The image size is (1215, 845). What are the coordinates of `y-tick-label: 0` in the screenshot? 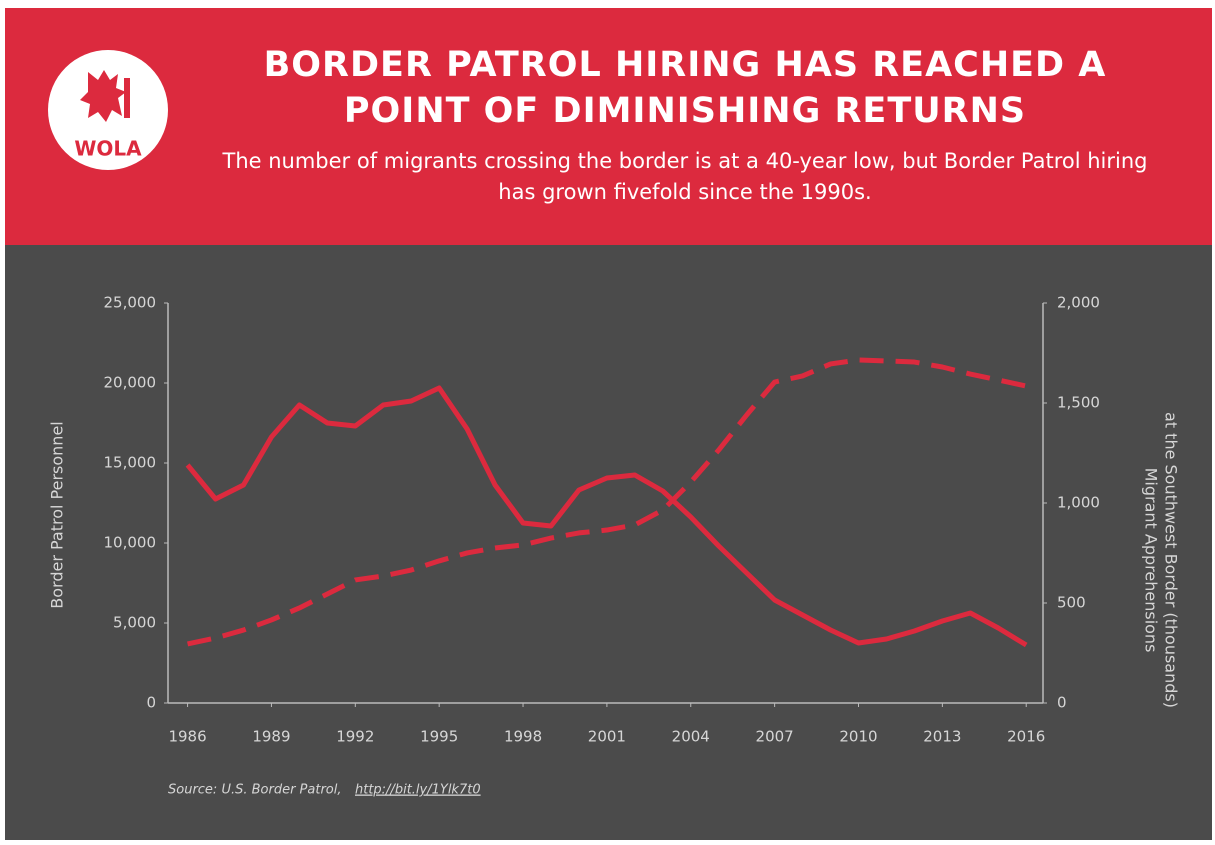 It's located at (151, 703).